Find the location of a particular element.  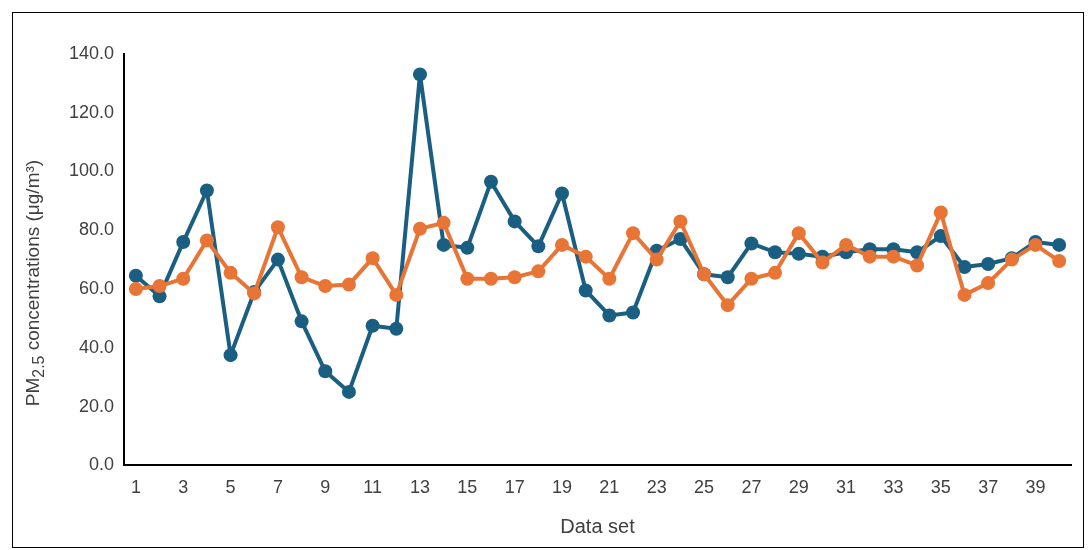

x-axis-title: Data set is located at coordinates (598, 525).